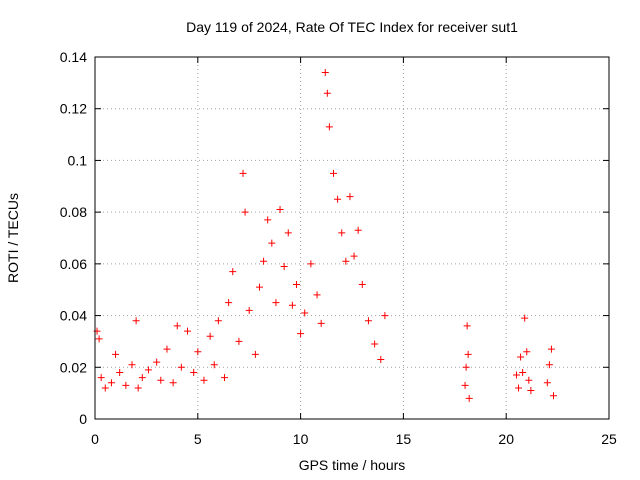 The width and height of the screenshot is (640, 480). What do you see at coordinates (73, 316) in the screenshot?
I see `y-tick-label: 0.04` at bounding box center [73, 316].